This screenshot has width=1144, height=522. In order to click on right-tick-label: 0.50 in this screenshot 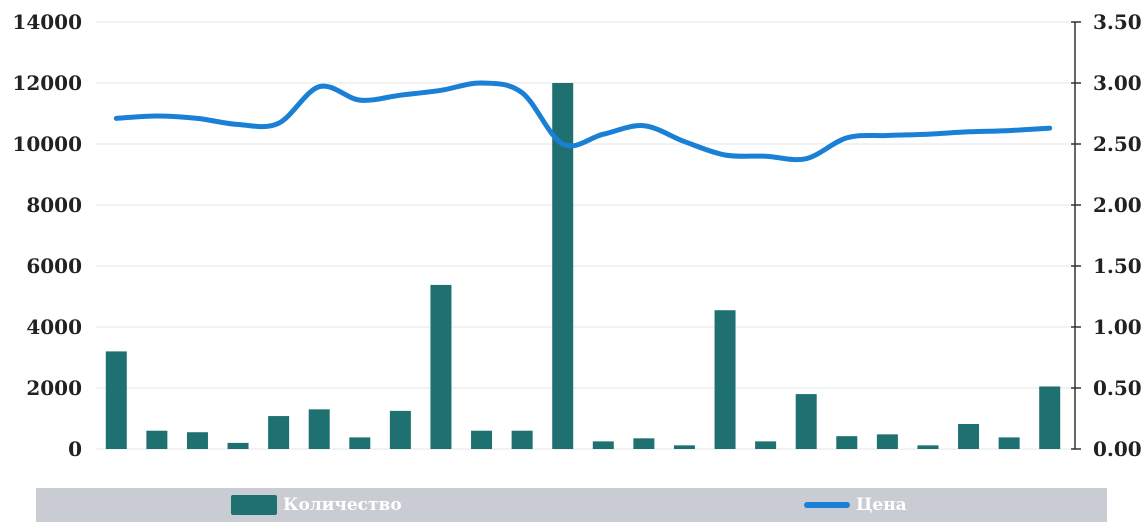, I will do `click(1117, 388)`.